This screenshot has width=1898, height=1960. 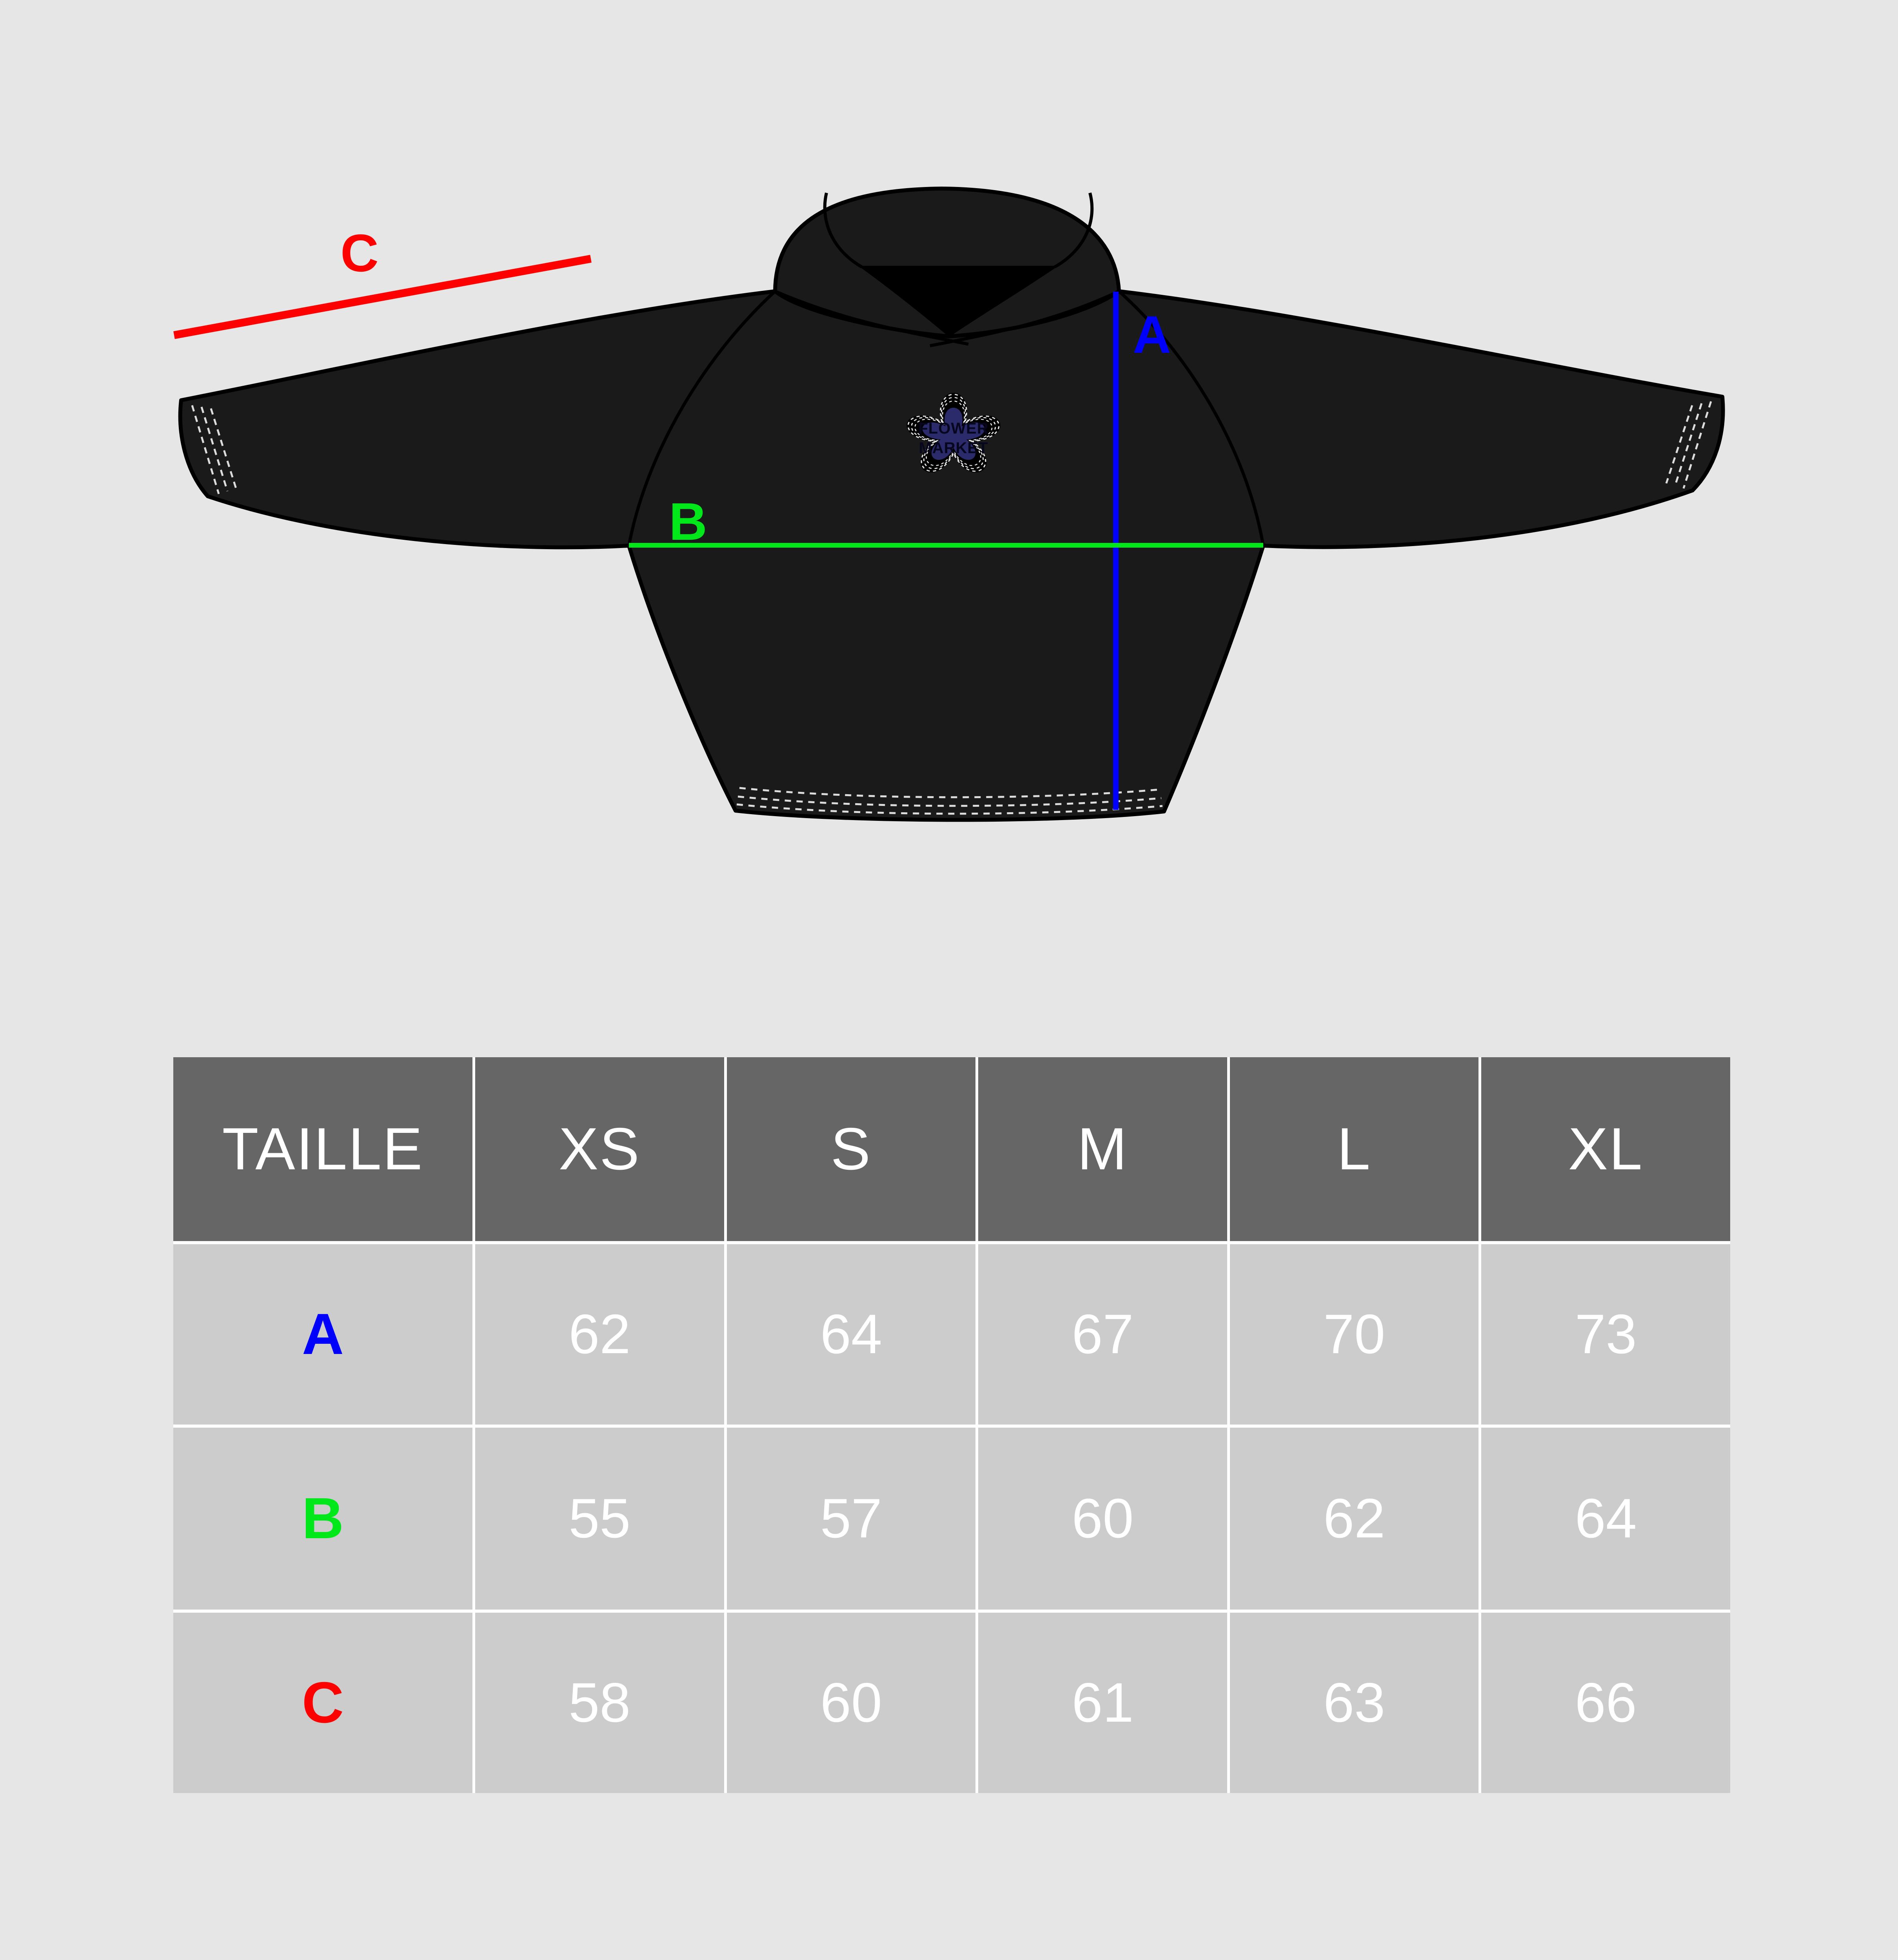 What do you see at coordinates (1605, 1703) in the screenshot?
I see `row-c-value-xl: 66` at bounding box center [1605, 1703].